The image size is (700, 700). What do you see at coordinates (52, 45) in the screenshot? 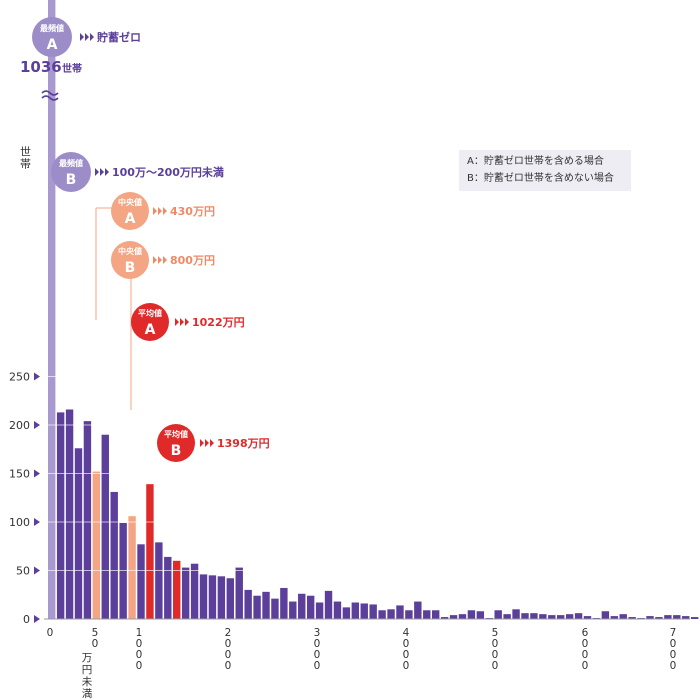
I see `annotation-badge-letter: A` at bounding box center [52, 45].